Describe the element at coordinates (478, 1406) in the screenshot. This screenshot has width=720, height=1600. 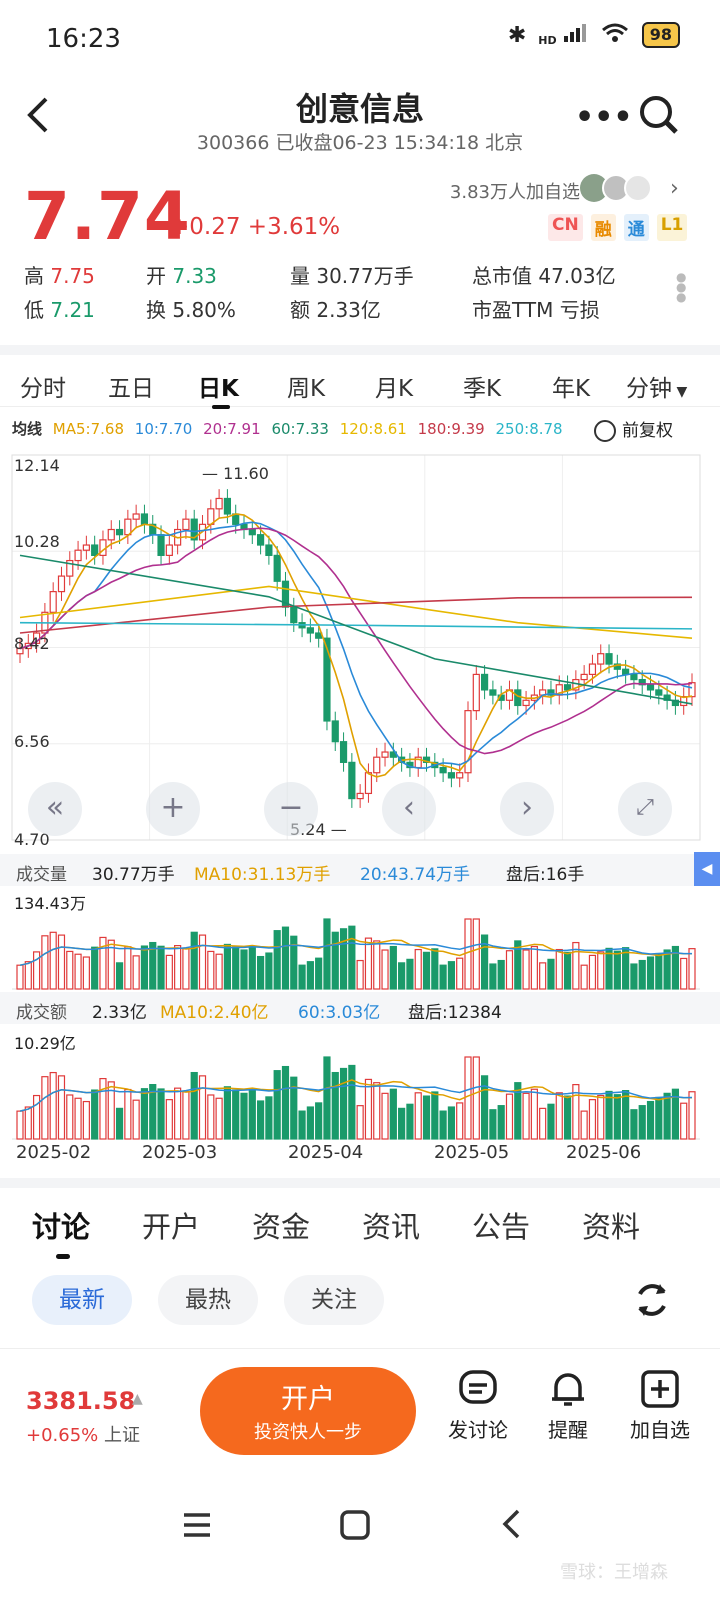
I see `post-button: 发讨论` at that location.